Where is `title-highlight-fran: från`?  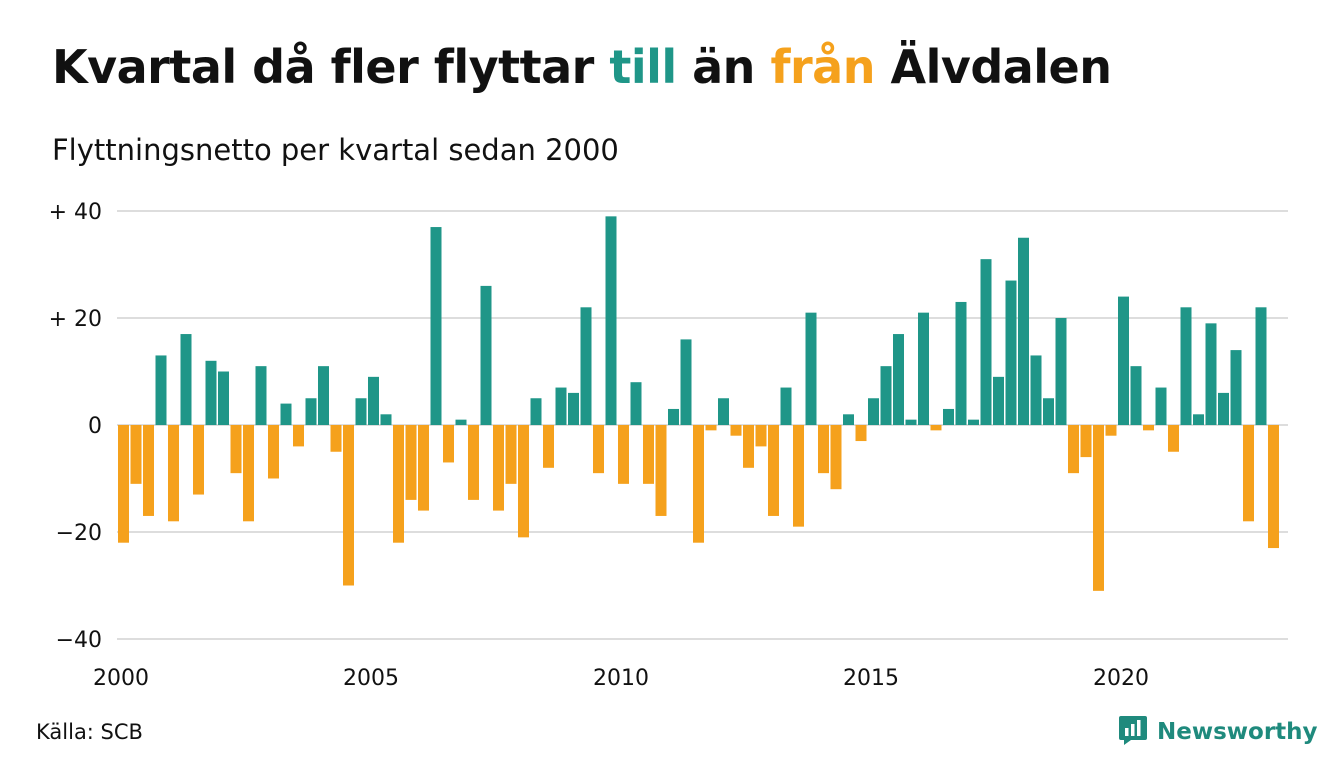
title-highlight-fran: från is located at coordinates (822, 67).